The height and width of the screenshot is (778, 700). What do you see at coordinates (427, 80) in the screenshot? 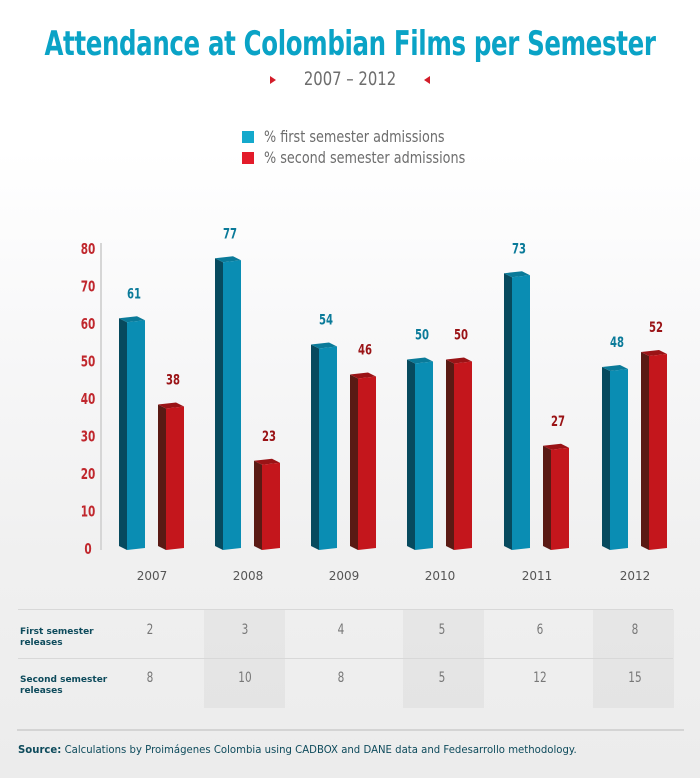
I see `triangle-left-icon` at bounding box center [427, 80].